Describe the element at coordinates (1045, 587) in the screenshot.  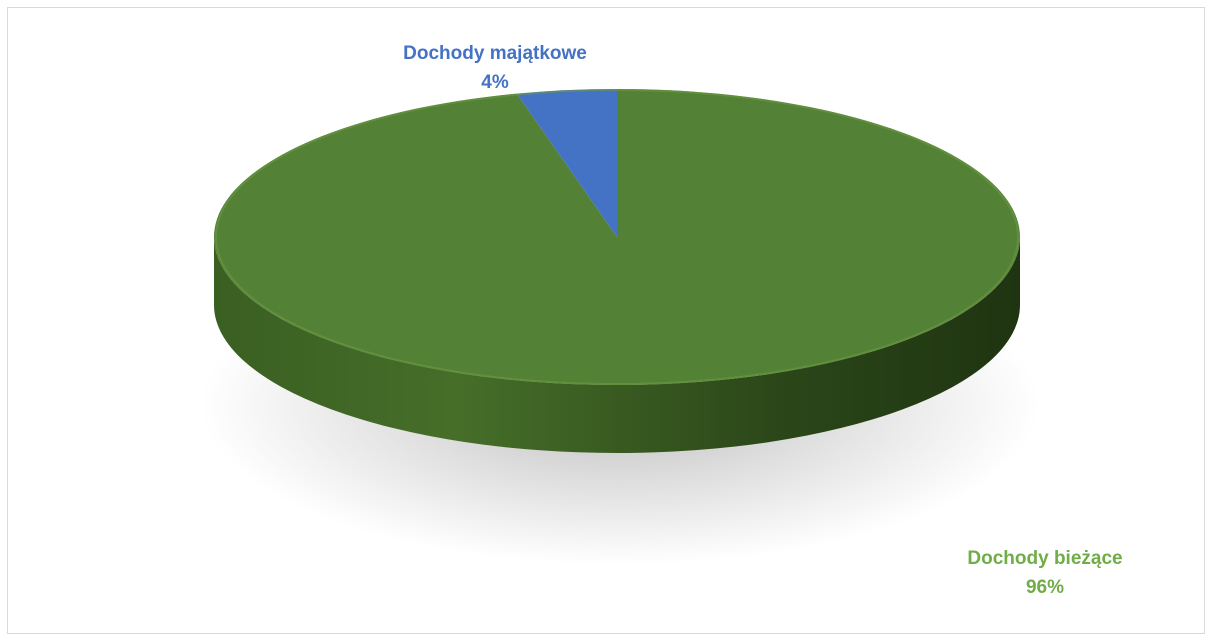
I see `percent-dochody-biezace: 96%` at that location.